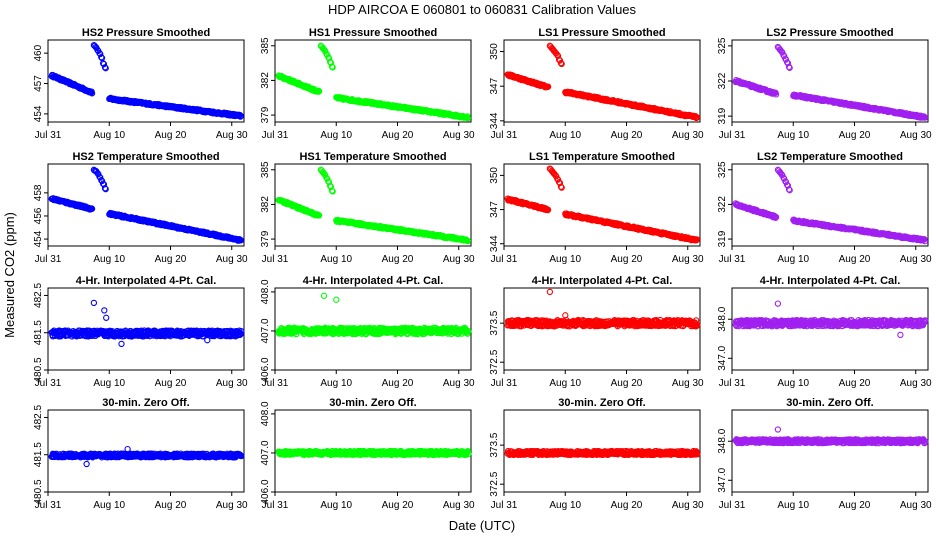  Describe the element at coordinates (722, 238) in the screenshot. I see `y-tick-label: 319` at that location.